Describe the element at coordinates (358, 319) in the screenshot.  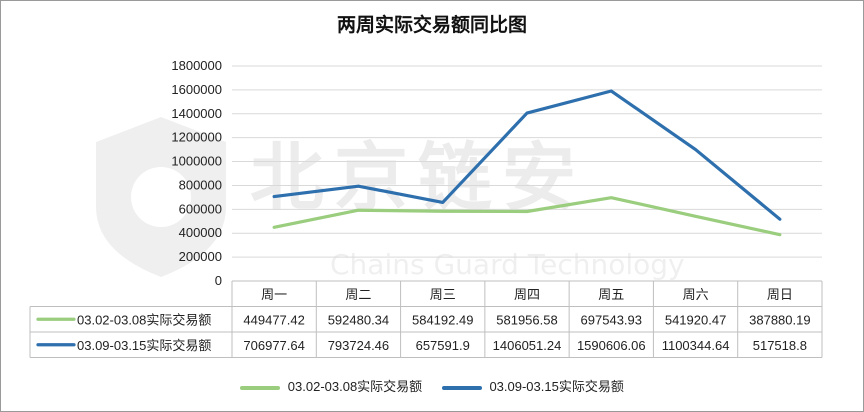
I see `data-label-series-1-1: 592480.34` at that location.